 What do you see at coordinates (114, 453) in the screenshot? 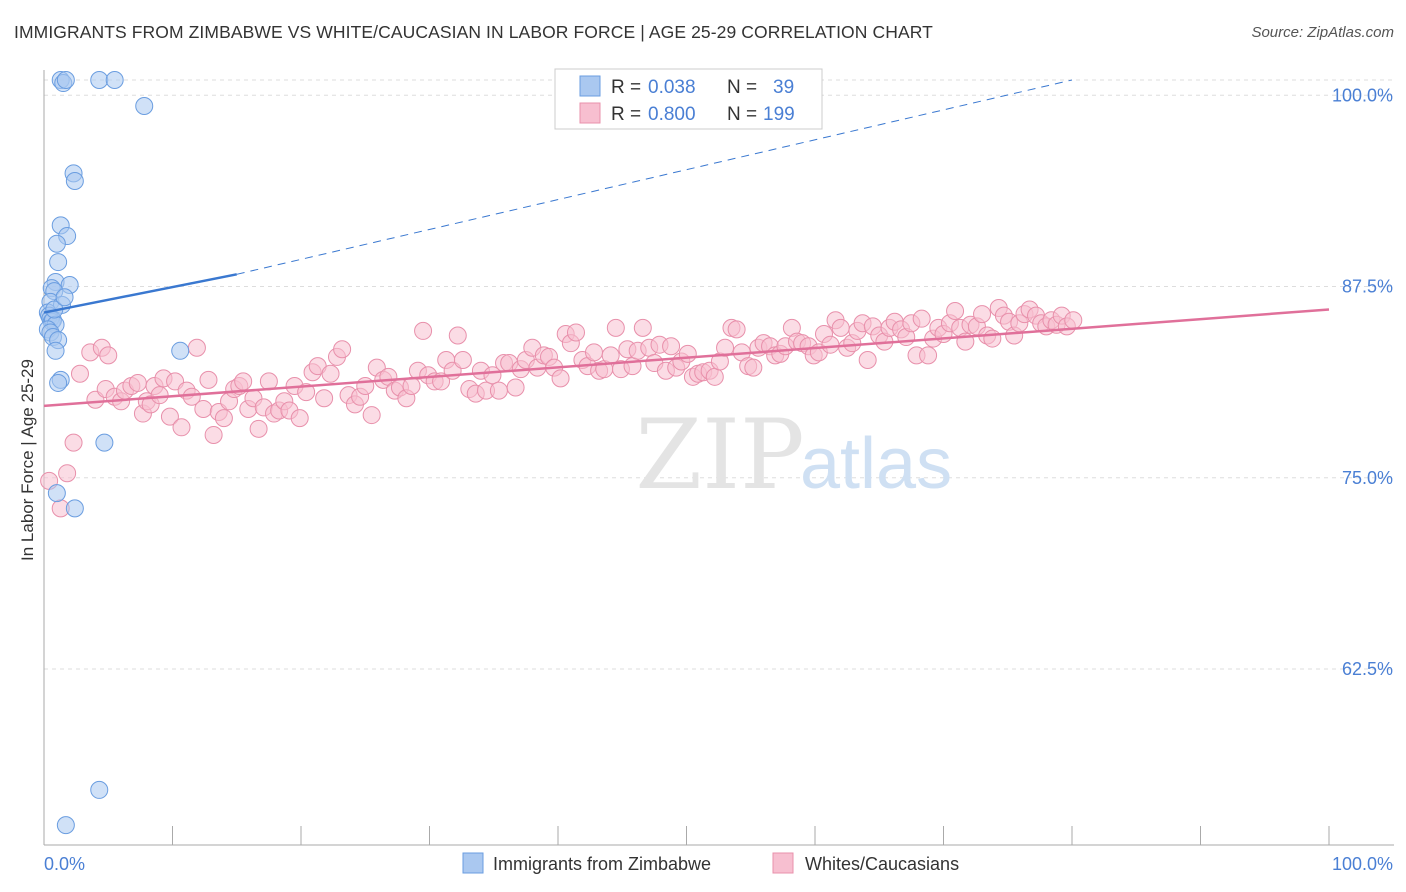
I see `series-immigrants-from-zimbabwe` at bounding box center [114, 453].